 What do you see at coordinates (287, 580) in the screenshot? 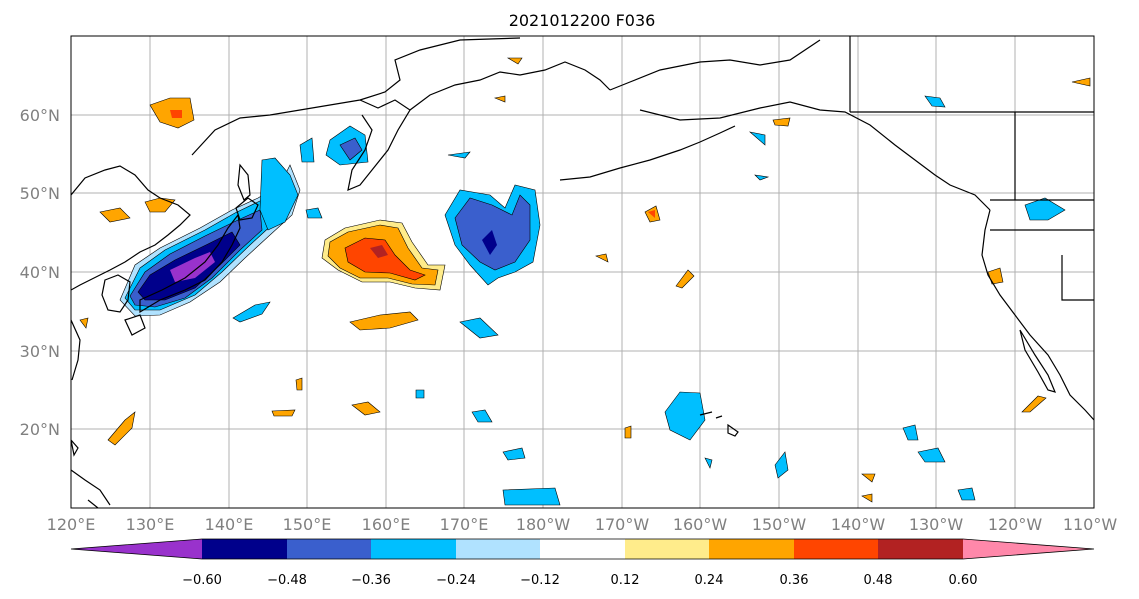
I see `colorbar-tick-1: −0.48` at bounding box center [287, 580].